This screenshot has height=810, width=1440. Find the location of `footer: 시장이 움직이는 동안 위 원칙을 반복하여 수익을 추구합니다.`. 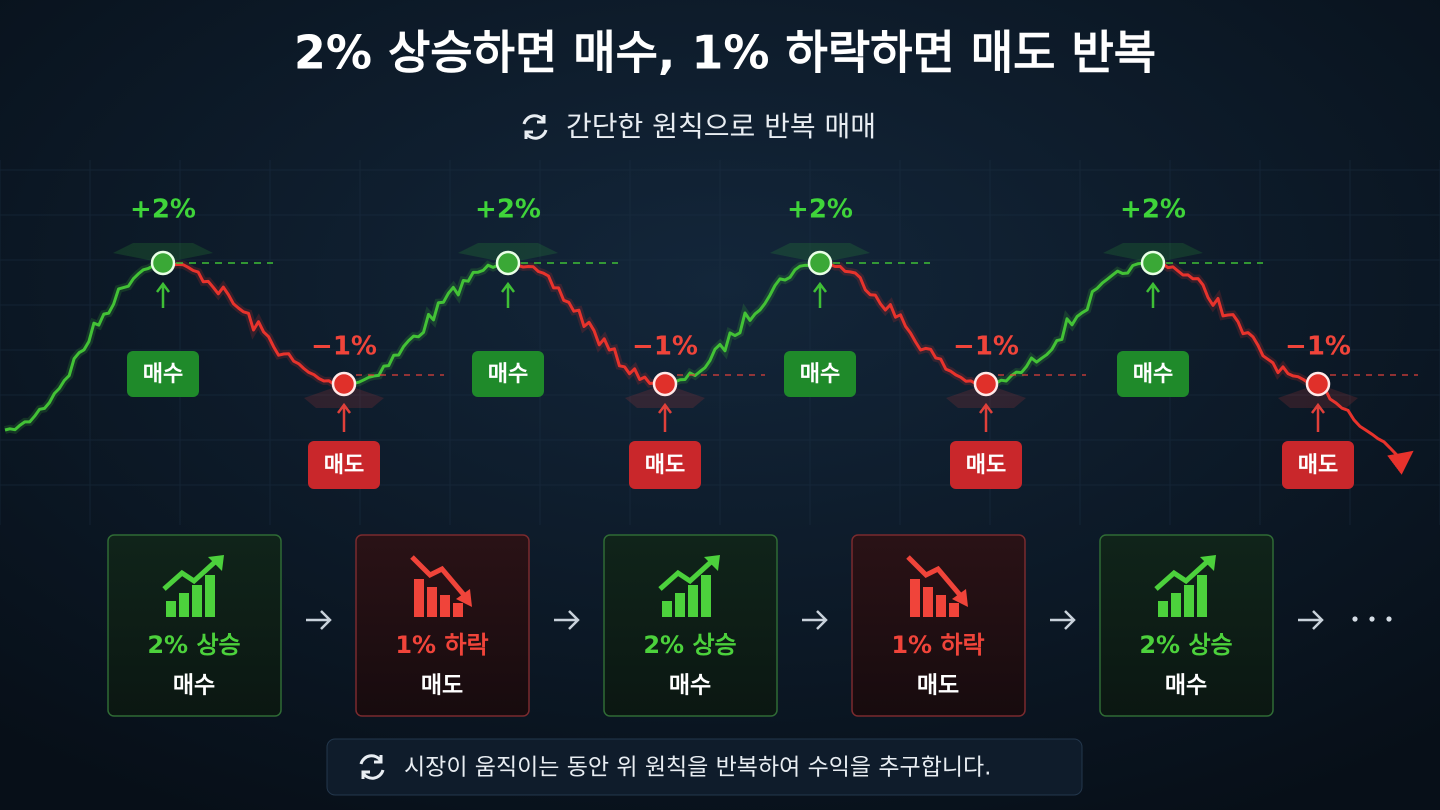

footer: 시장이 움직이는 동안 위 원칙을 반복하여 수익을 추구합니다. is located at coordinates (704, 767).